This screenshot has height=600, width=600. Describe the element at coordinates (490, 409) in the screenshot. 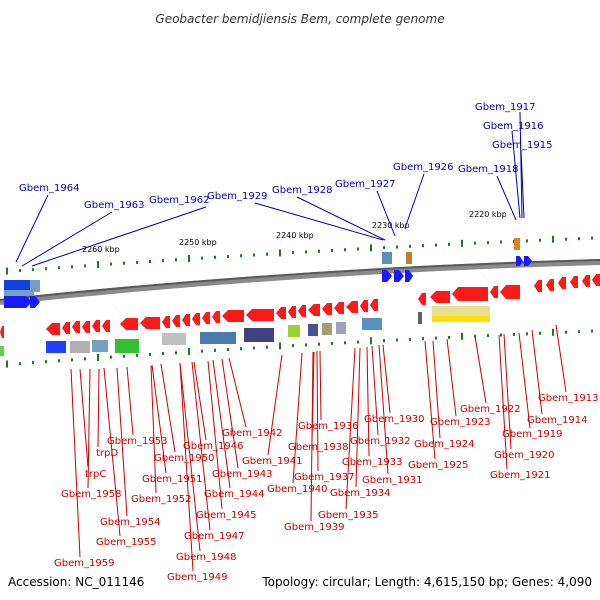

I see `gene-label-bottom: Gbem_1922` at that location.